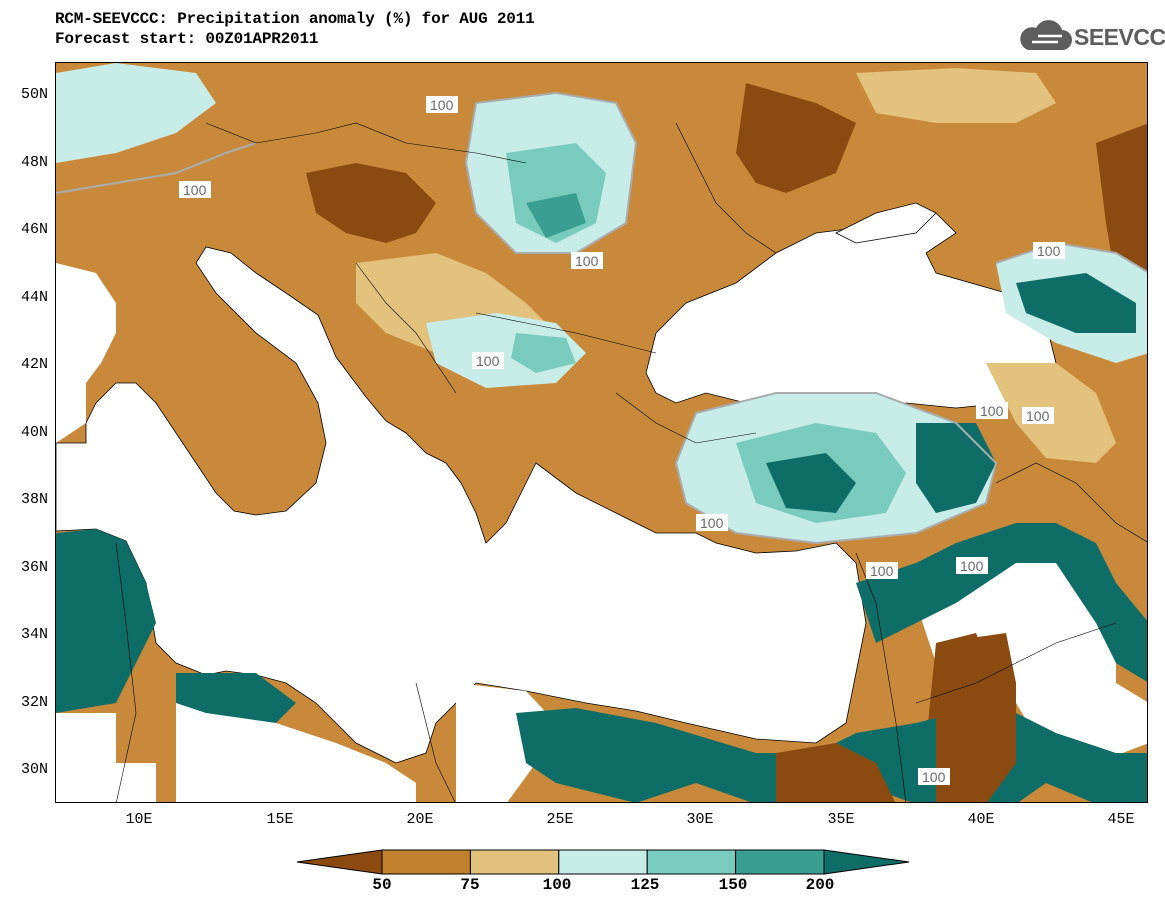  What do you see at coordinates (34, 702) in the screenshot?
I see `lat-label: 32N` at bounding box center [34, 702].